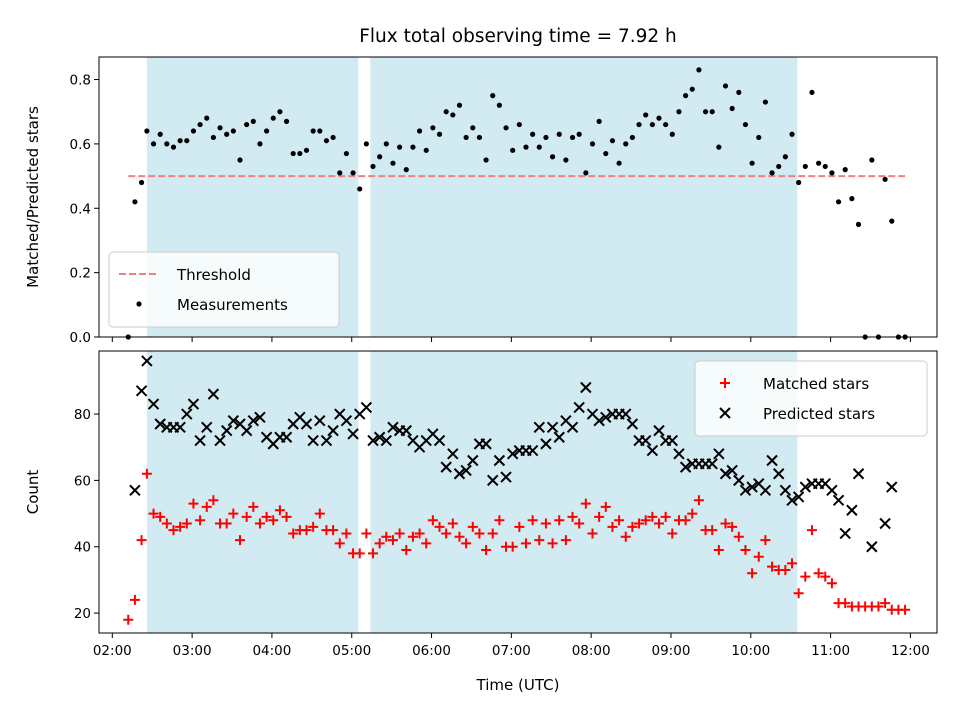 The image size is (960, 720). I want to click on legend-box, so click(224, 289).